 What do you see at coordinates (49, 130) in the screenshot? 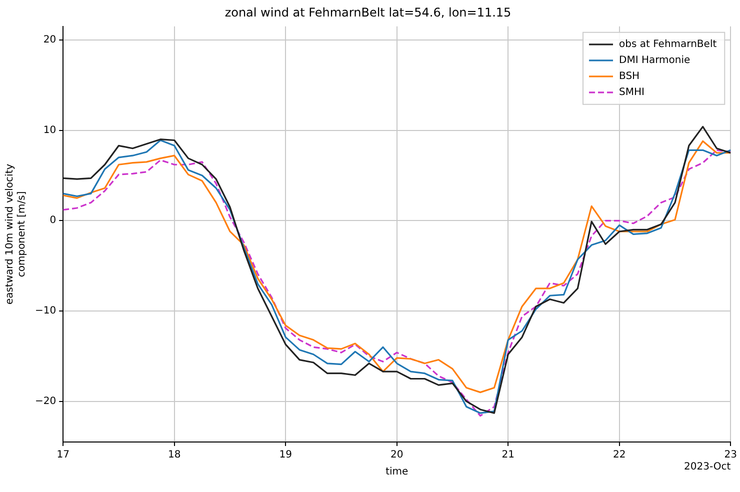
I see `y-tick-label: 10` at bounding box center [49, 130].